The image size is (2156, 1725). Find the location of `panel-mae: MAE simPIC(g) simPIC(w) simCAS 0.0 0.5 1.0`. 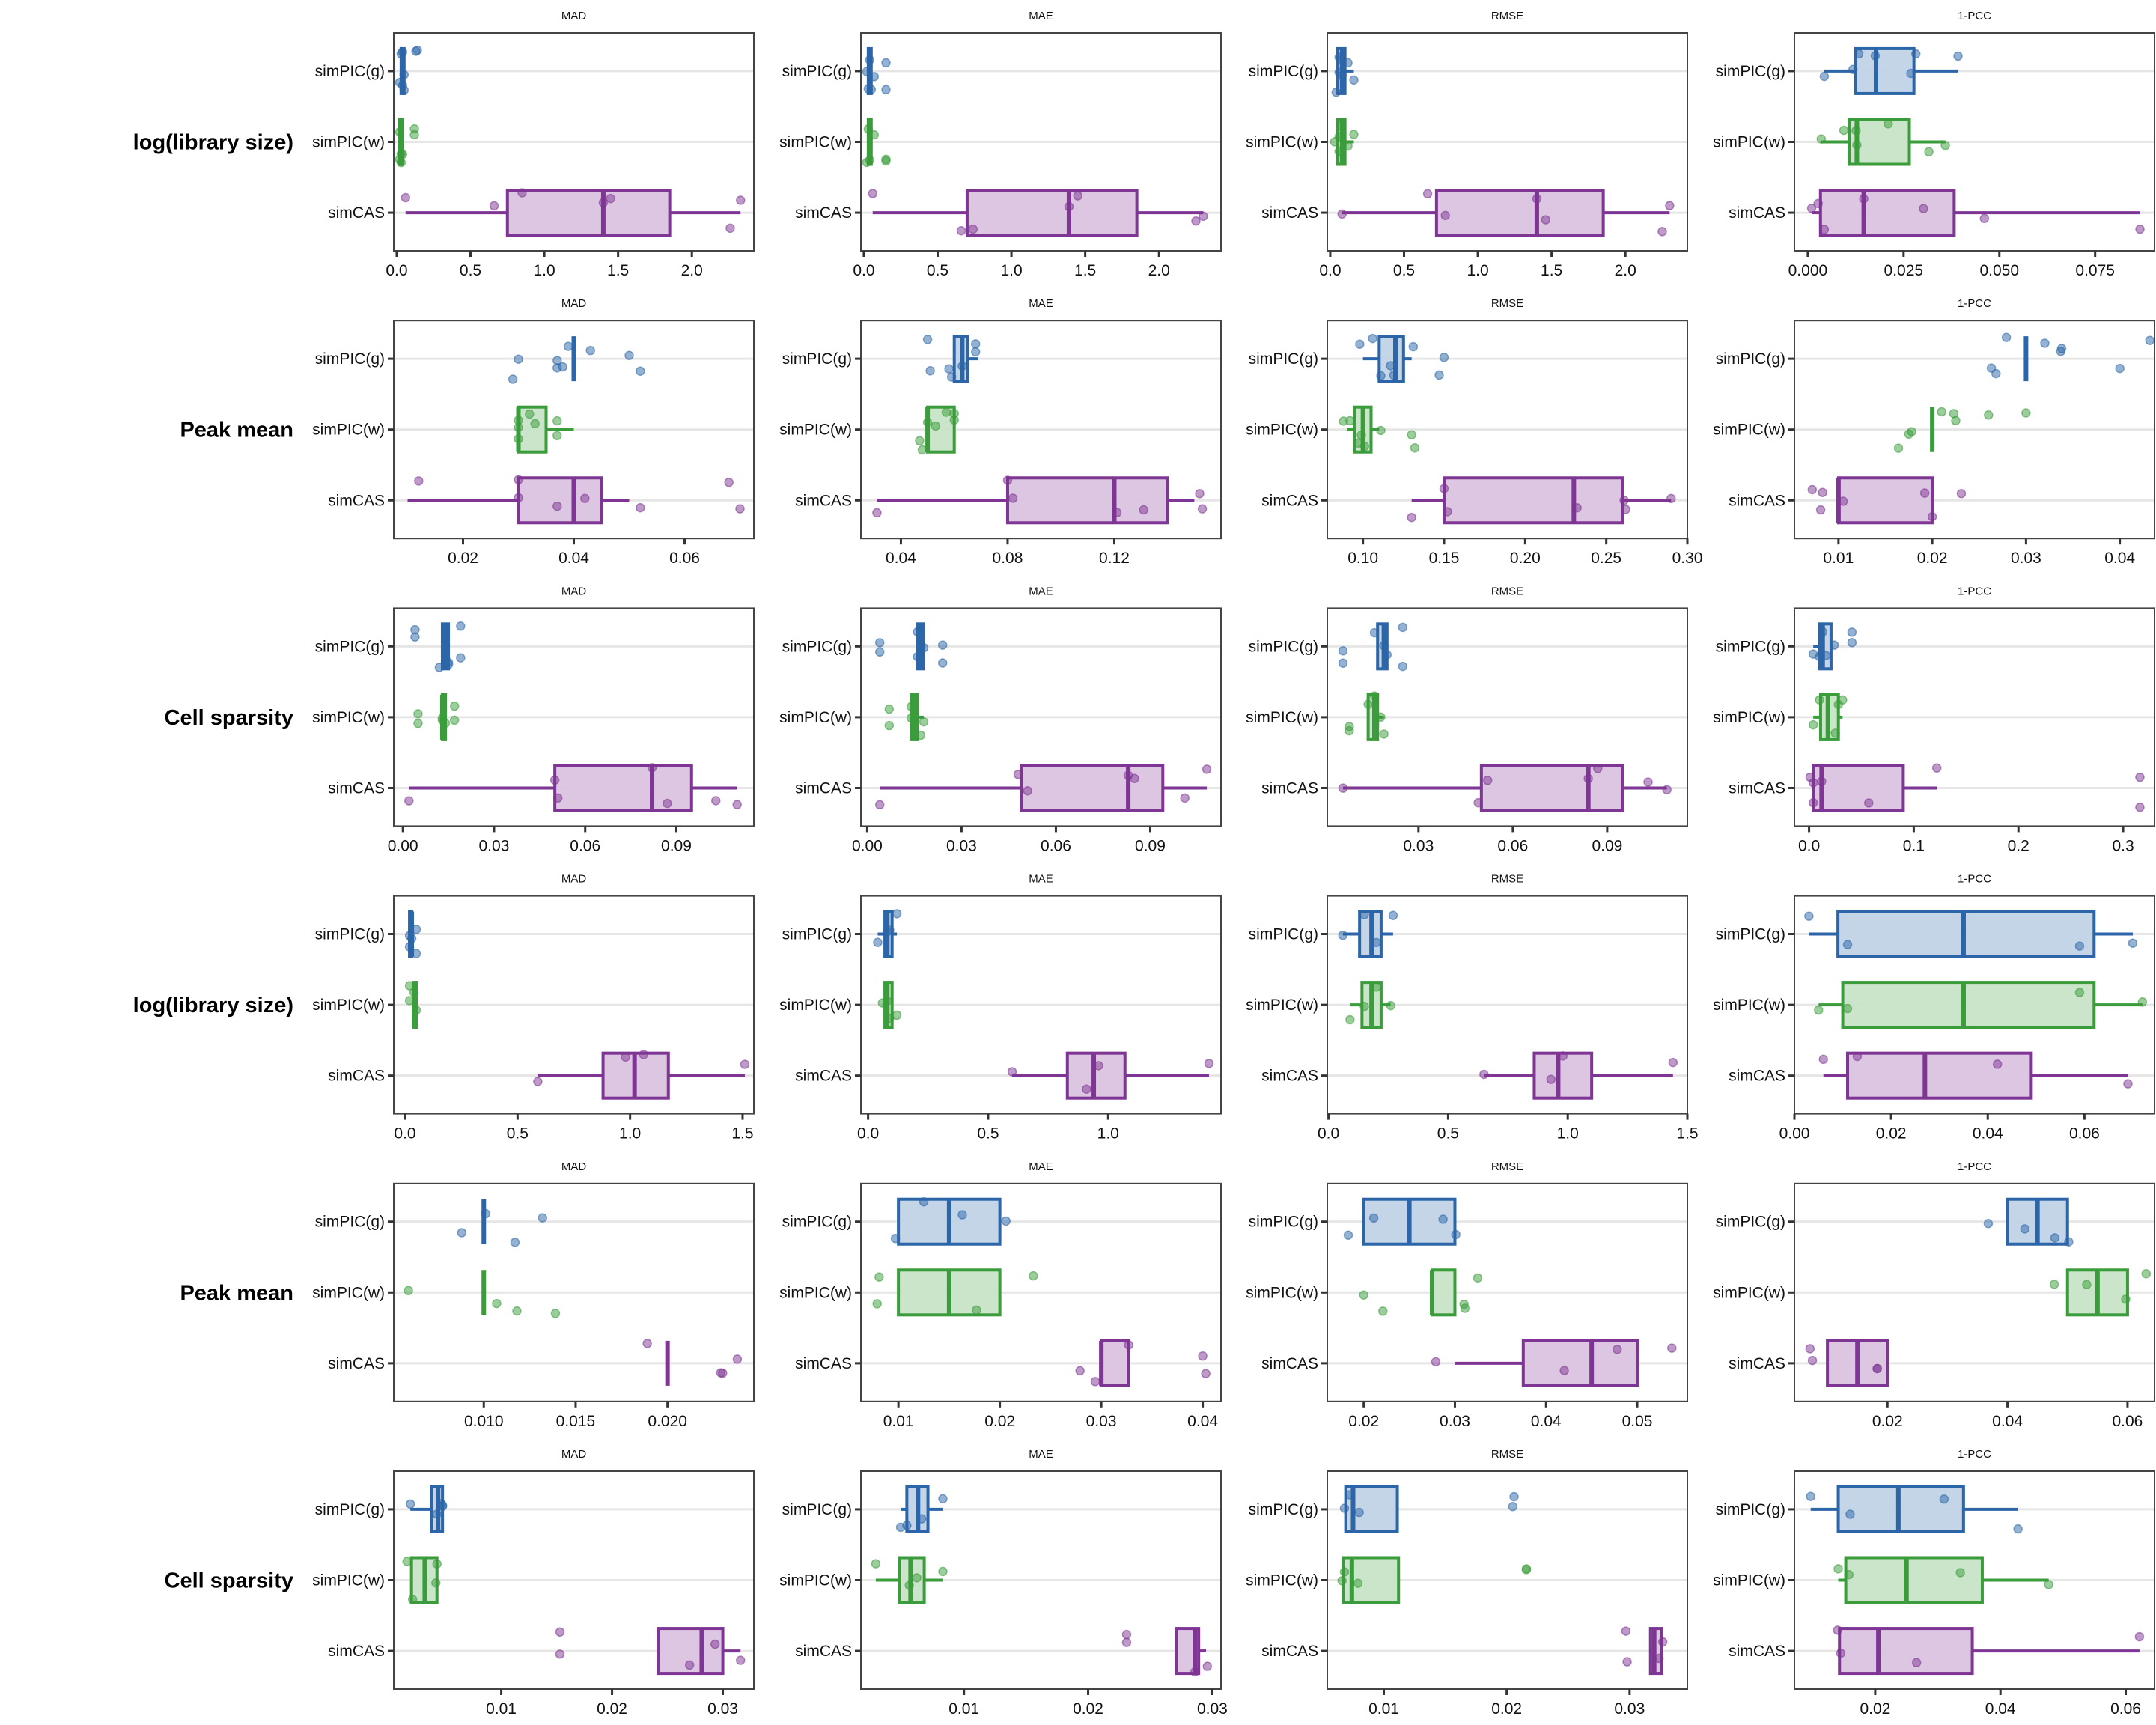

panel-mae: MAE simPIC(g) simPIC(w) simCAS 0.0 0.5 1.0 is located at coordinates (1000, 1008).